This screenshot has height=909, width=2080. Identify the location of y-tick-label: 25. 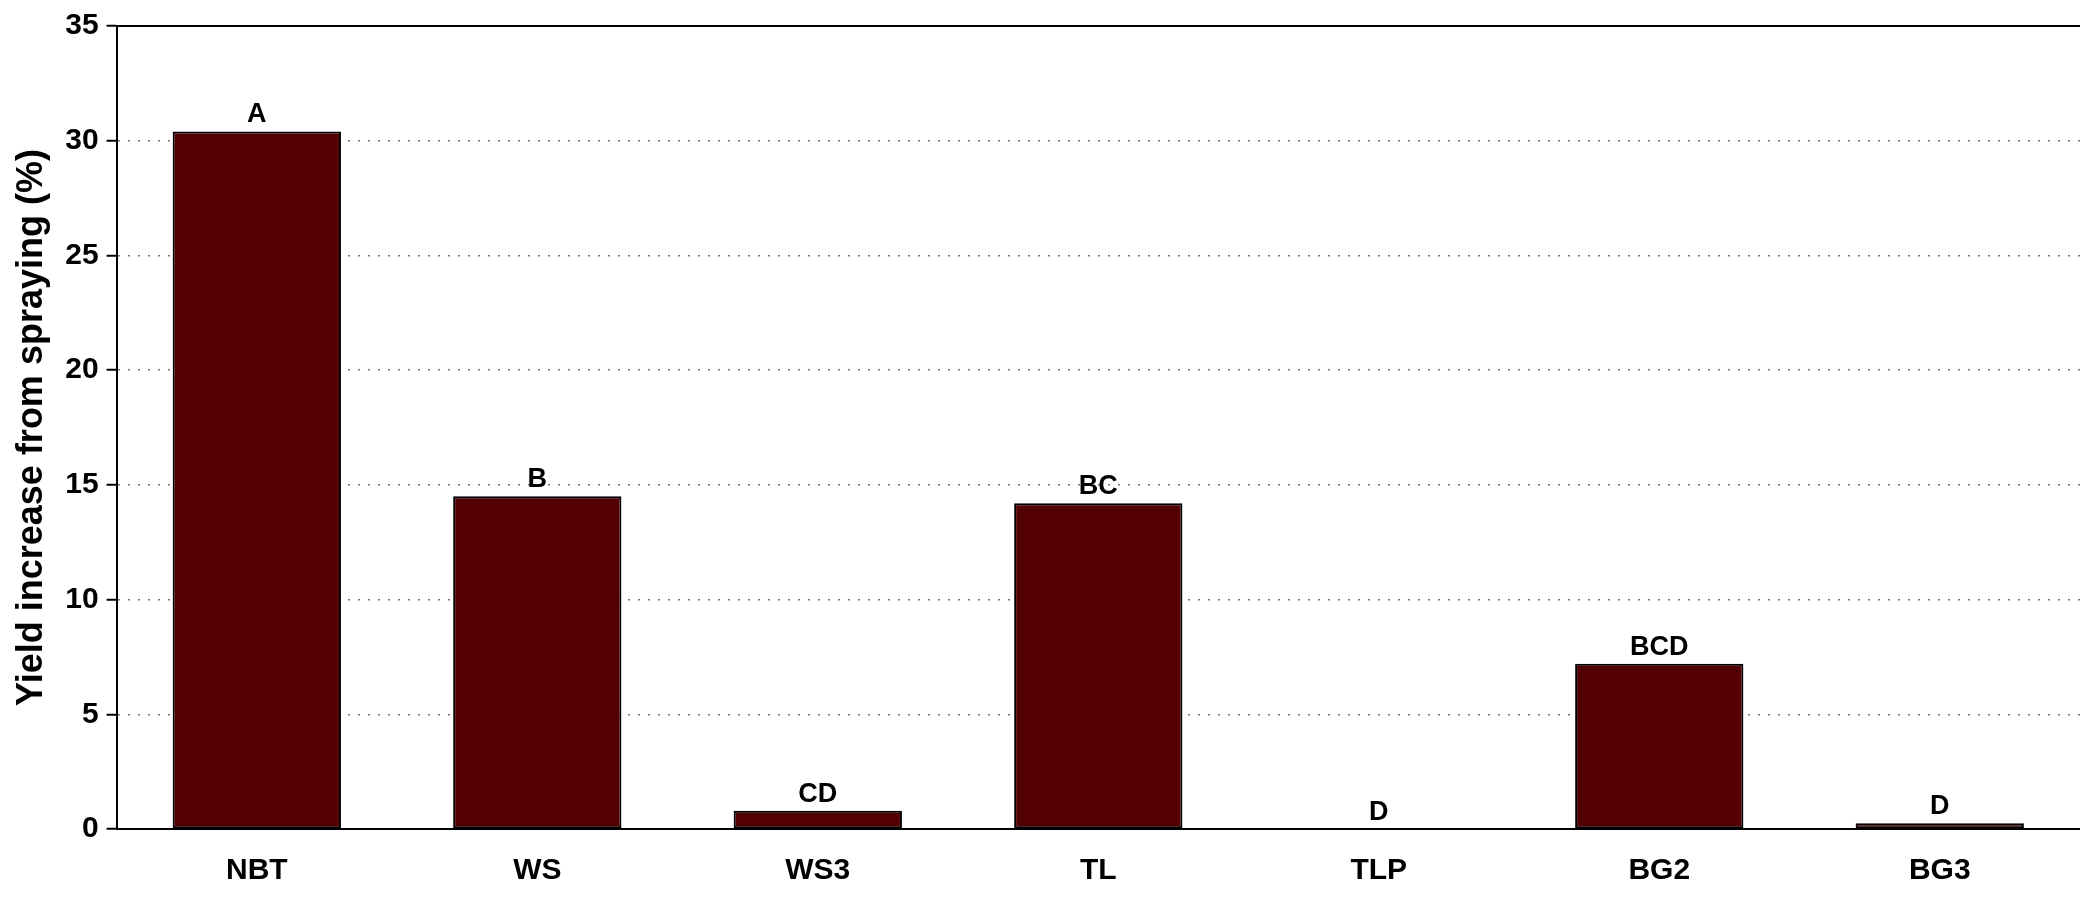
(82, 253).